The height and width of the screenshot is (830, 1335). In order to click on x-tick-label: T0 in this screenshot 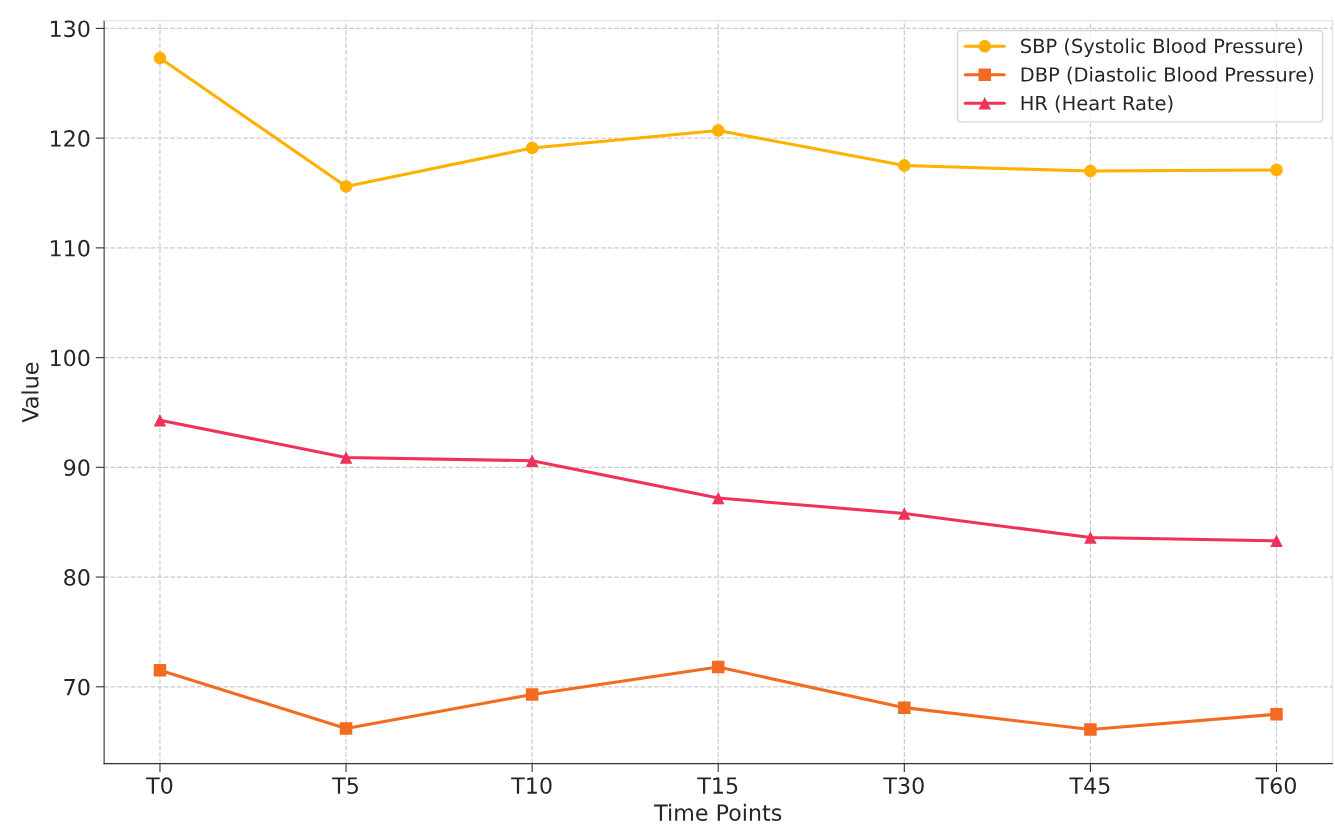, I will do `click(159, 785)`.